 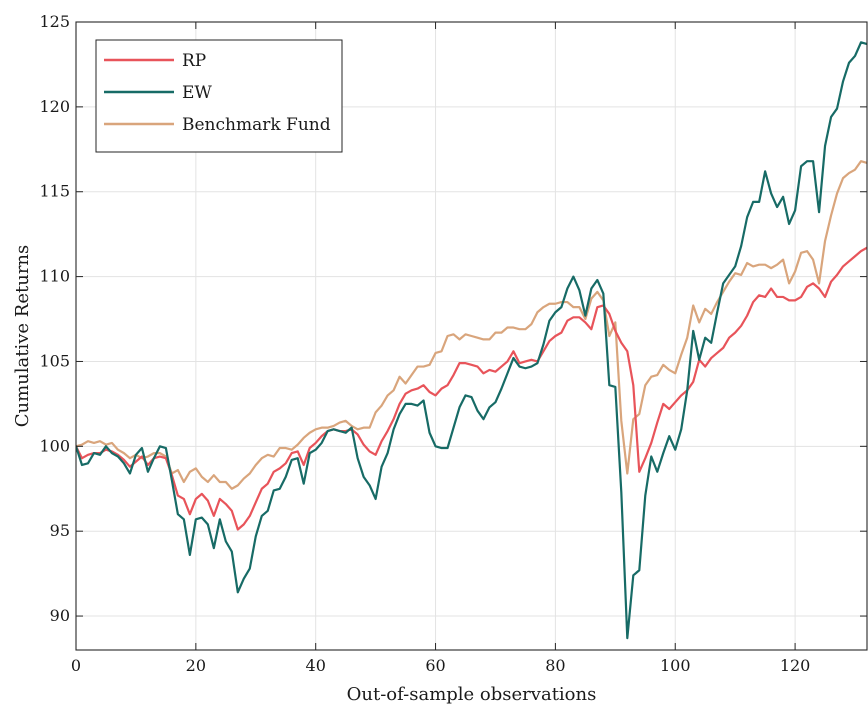 What do you see at coordinates (435, 665) in the screenshot?
I see `x-tick-label: 60` at bounding box center [435, 665].